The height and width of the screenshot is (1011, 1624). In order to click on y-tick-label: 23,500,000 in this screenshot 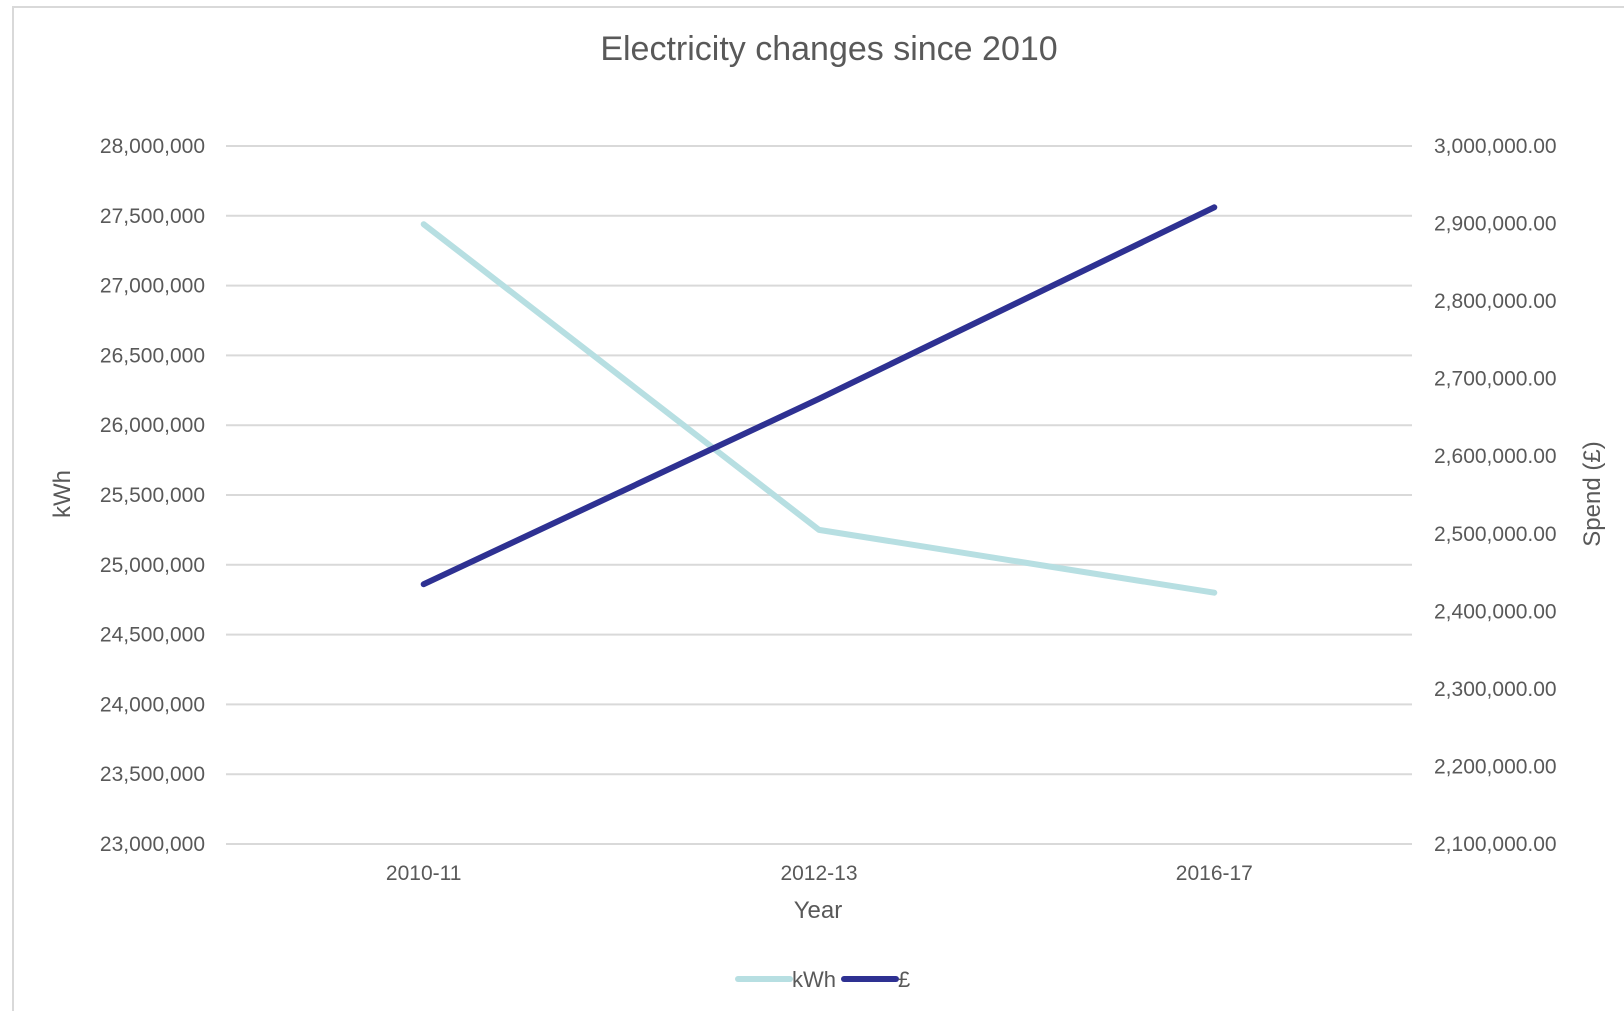, I will do `click(152, 774)`.